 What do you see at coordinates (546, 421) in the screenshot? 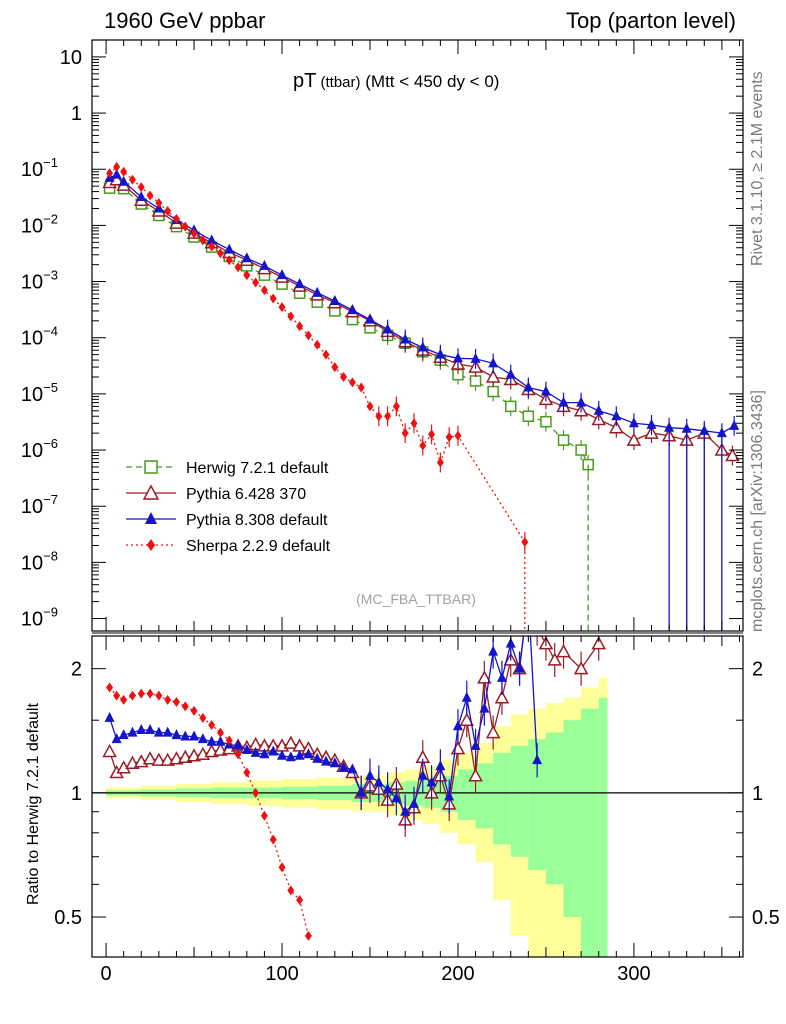
I see `main-point-herwig` at bounding box center [546, 421].